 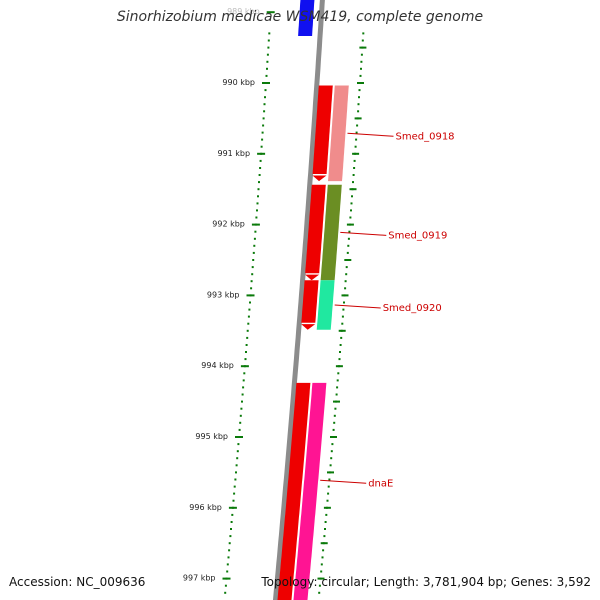 What do you see at coordinates (307, 18) in the screenshot?
I see `gene-block` at bounding box center [307, 18].